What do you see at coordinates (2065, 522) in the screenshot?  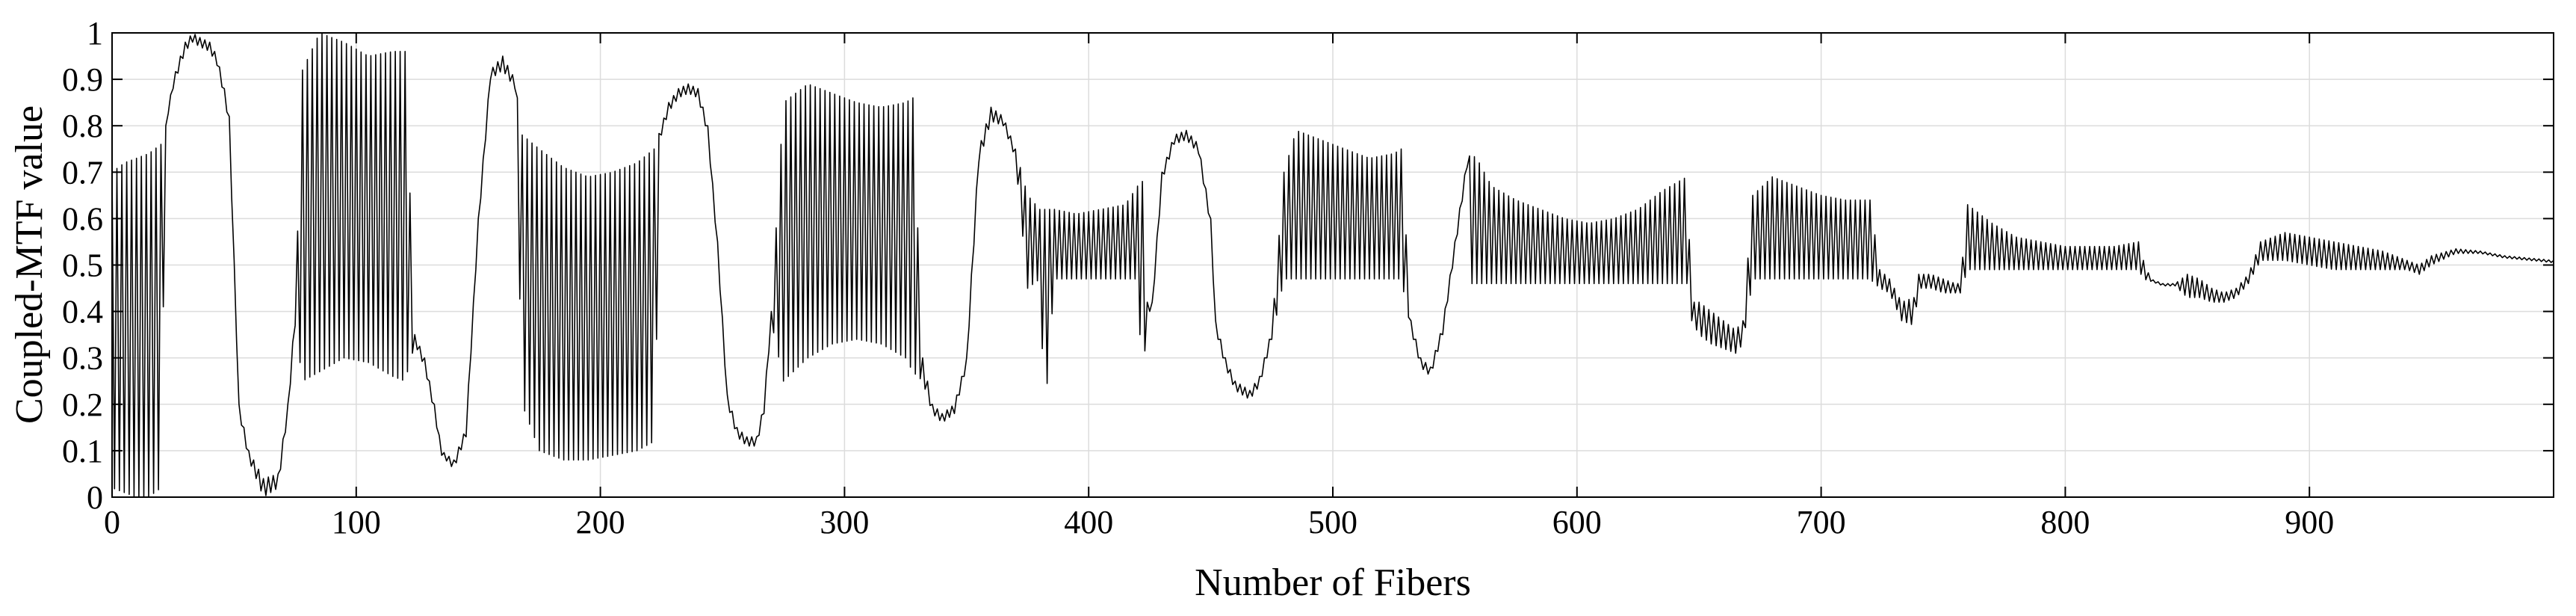 I see `x-tick-label: 800` at bounding box center [2065, 522].